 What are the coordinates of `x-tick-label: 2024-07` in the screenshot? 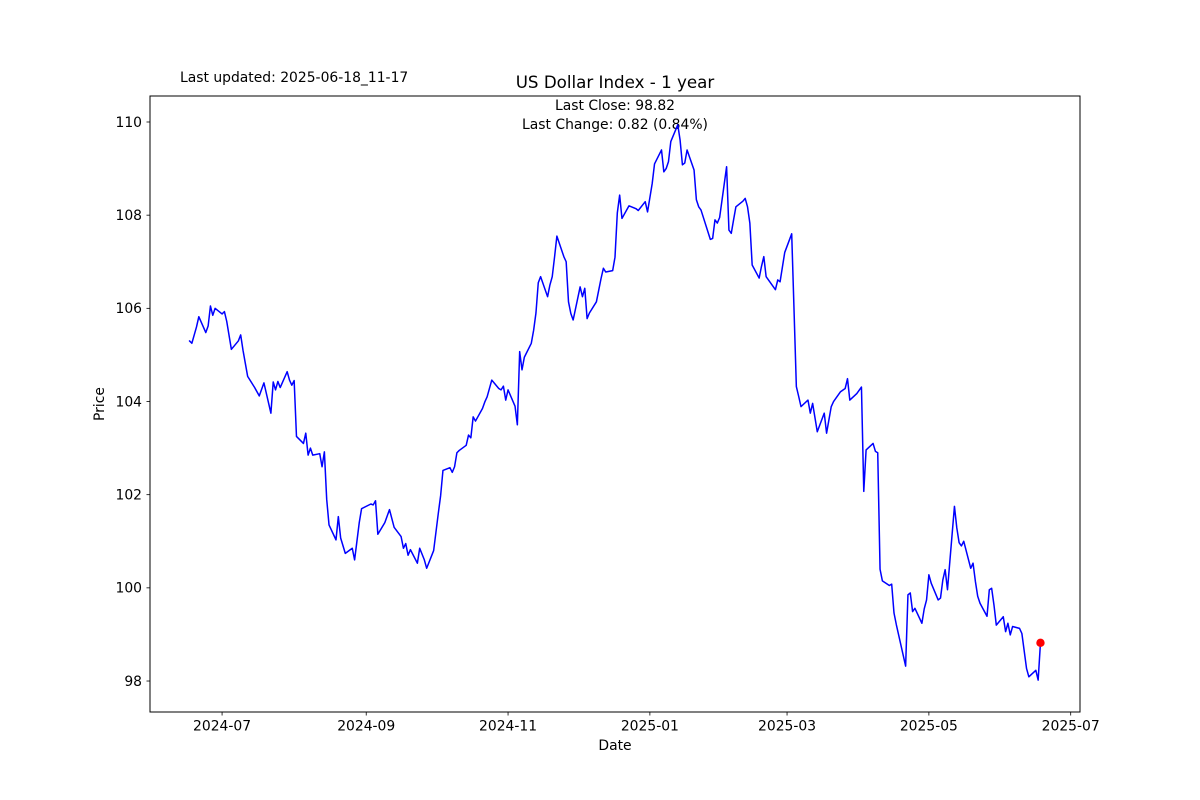 It's located at (222, 727).